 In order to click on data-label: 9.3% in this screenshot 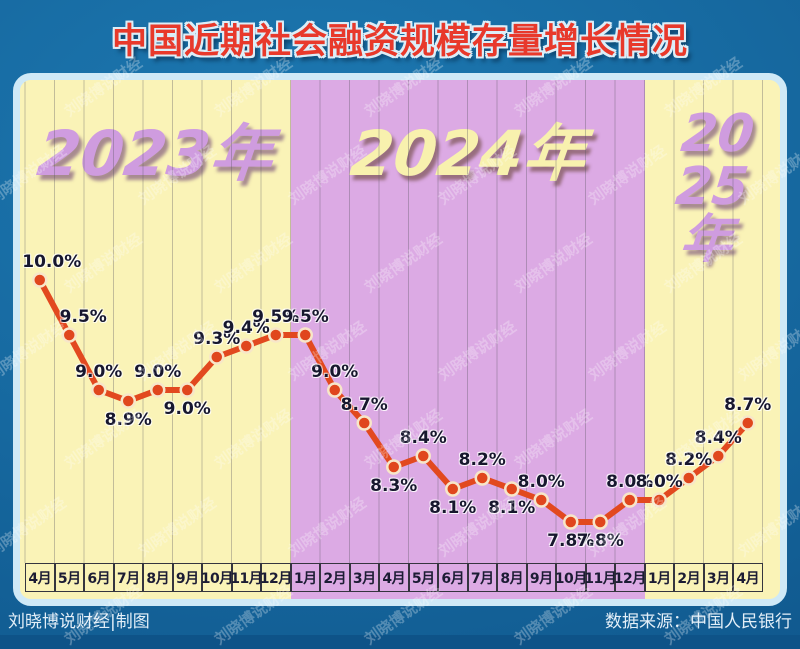, I will do `click(217, 339)`.